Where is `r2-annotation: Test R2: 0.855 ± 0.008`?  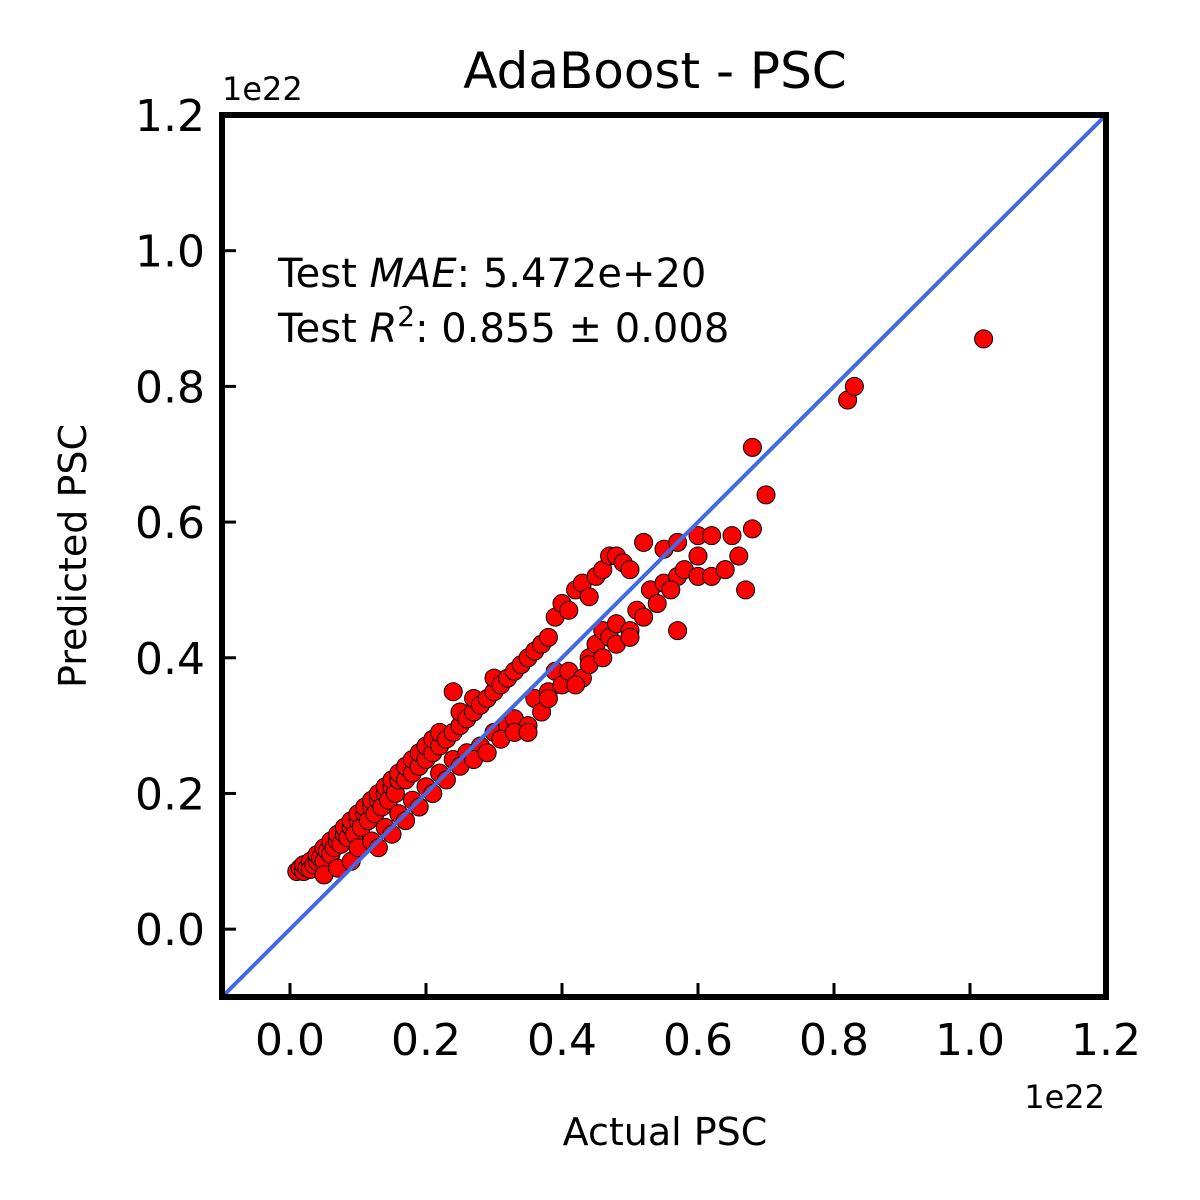 r2-annotation: Test R2: 0.855 ± 0.008 is located at coordinates (503, 326).